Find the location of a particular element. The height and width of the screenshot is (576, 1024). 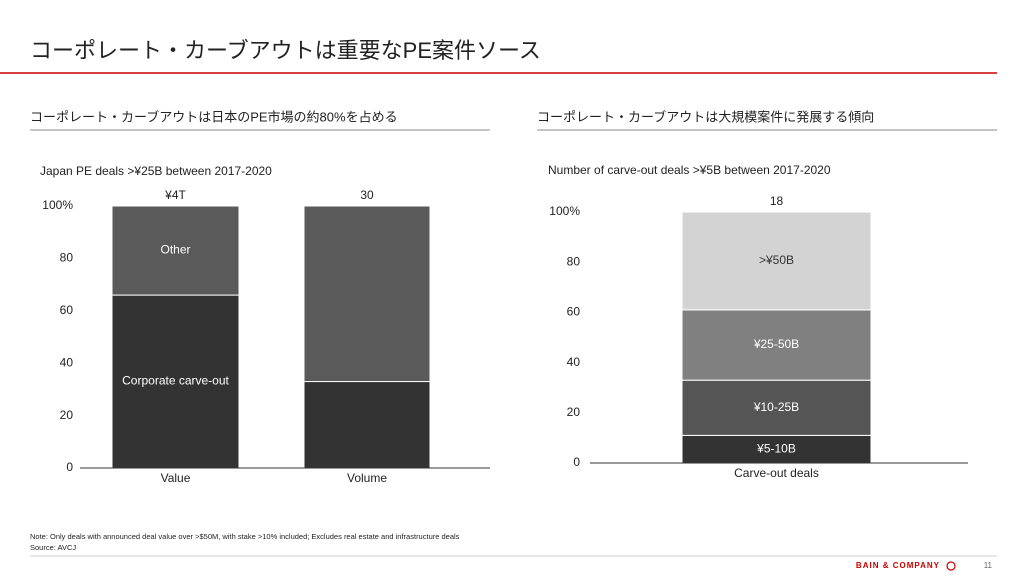

total-label: 30 is located at coordinates (367, 195).